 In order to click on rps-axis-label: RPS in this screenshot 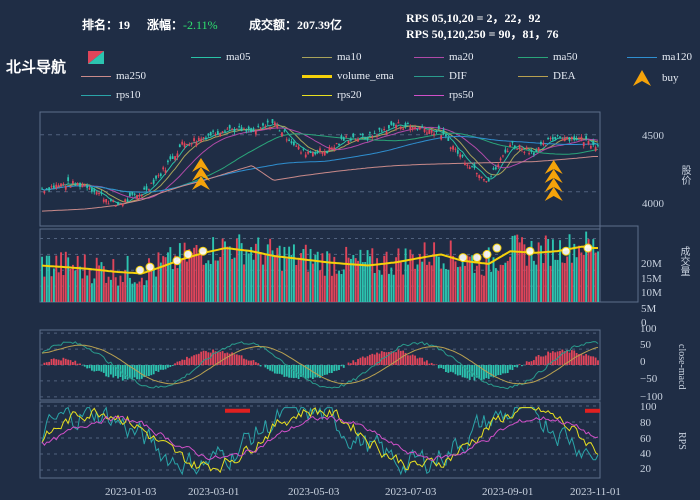, I will do `click(681, 441)`.